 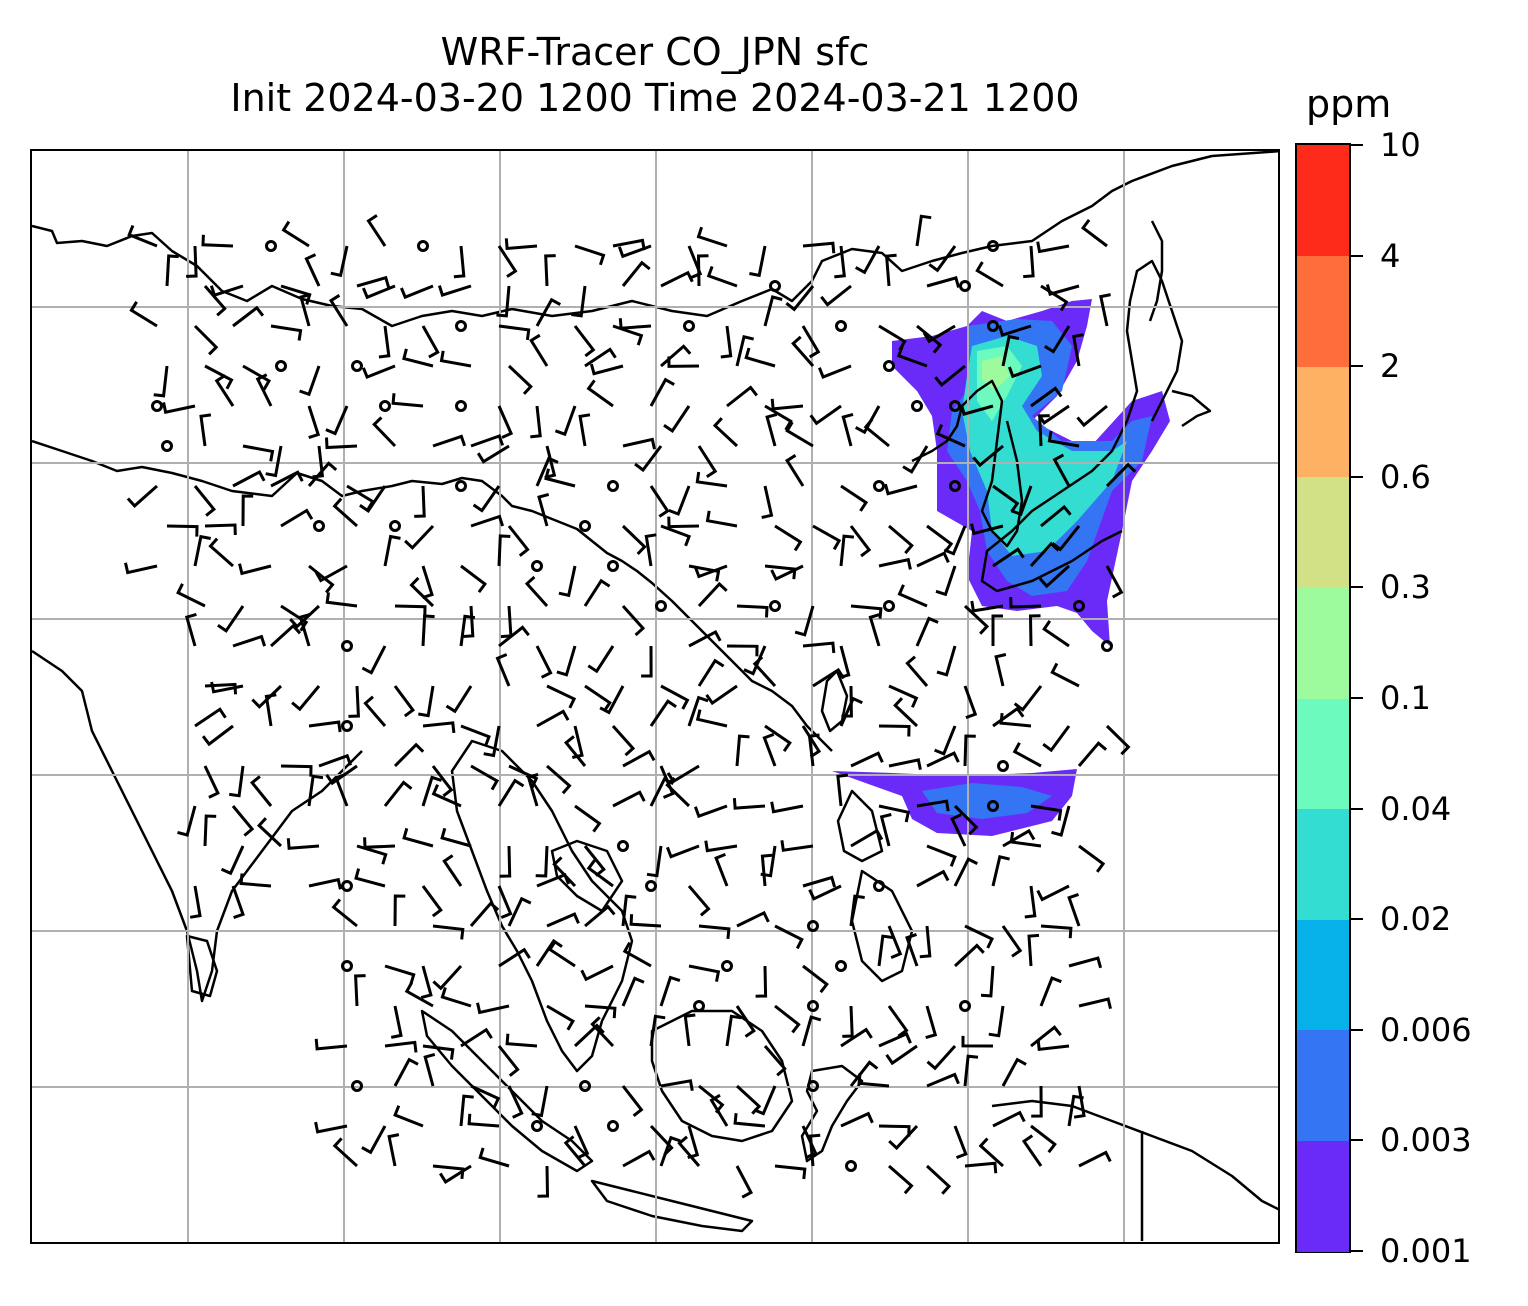 I want to click on colorbar, so click(x=1323, y=698).